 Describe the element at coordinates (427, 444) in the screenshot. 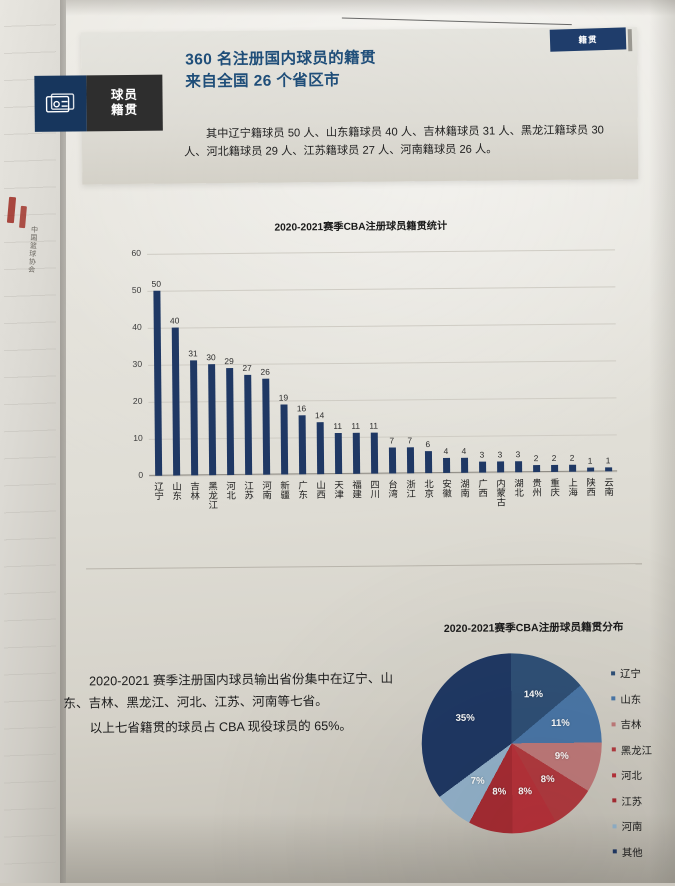

I see `bar-value-label: 6` at that location.